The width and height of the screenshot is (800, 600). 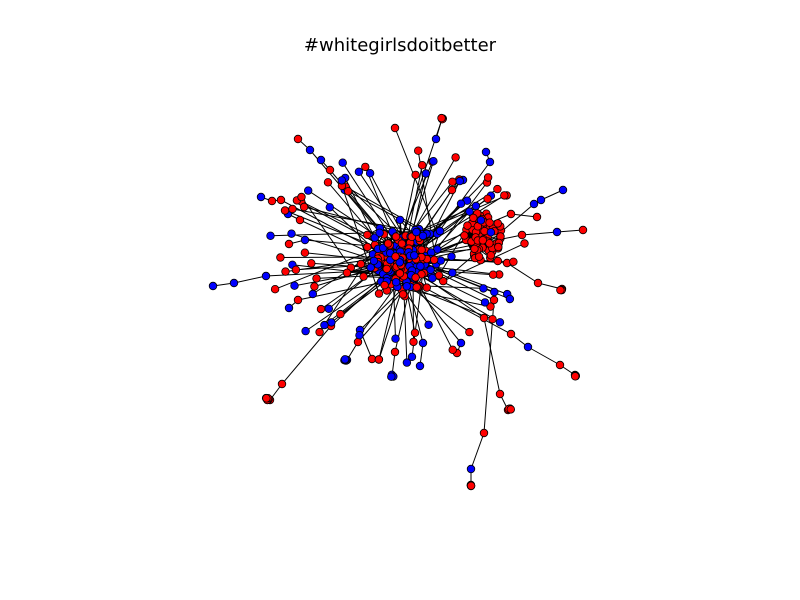 What do you see at coordinates (400, 45) in the screenshot?
I see `graph-title: #whitegirlsdoitbetter` at bounding box center [400, 45].